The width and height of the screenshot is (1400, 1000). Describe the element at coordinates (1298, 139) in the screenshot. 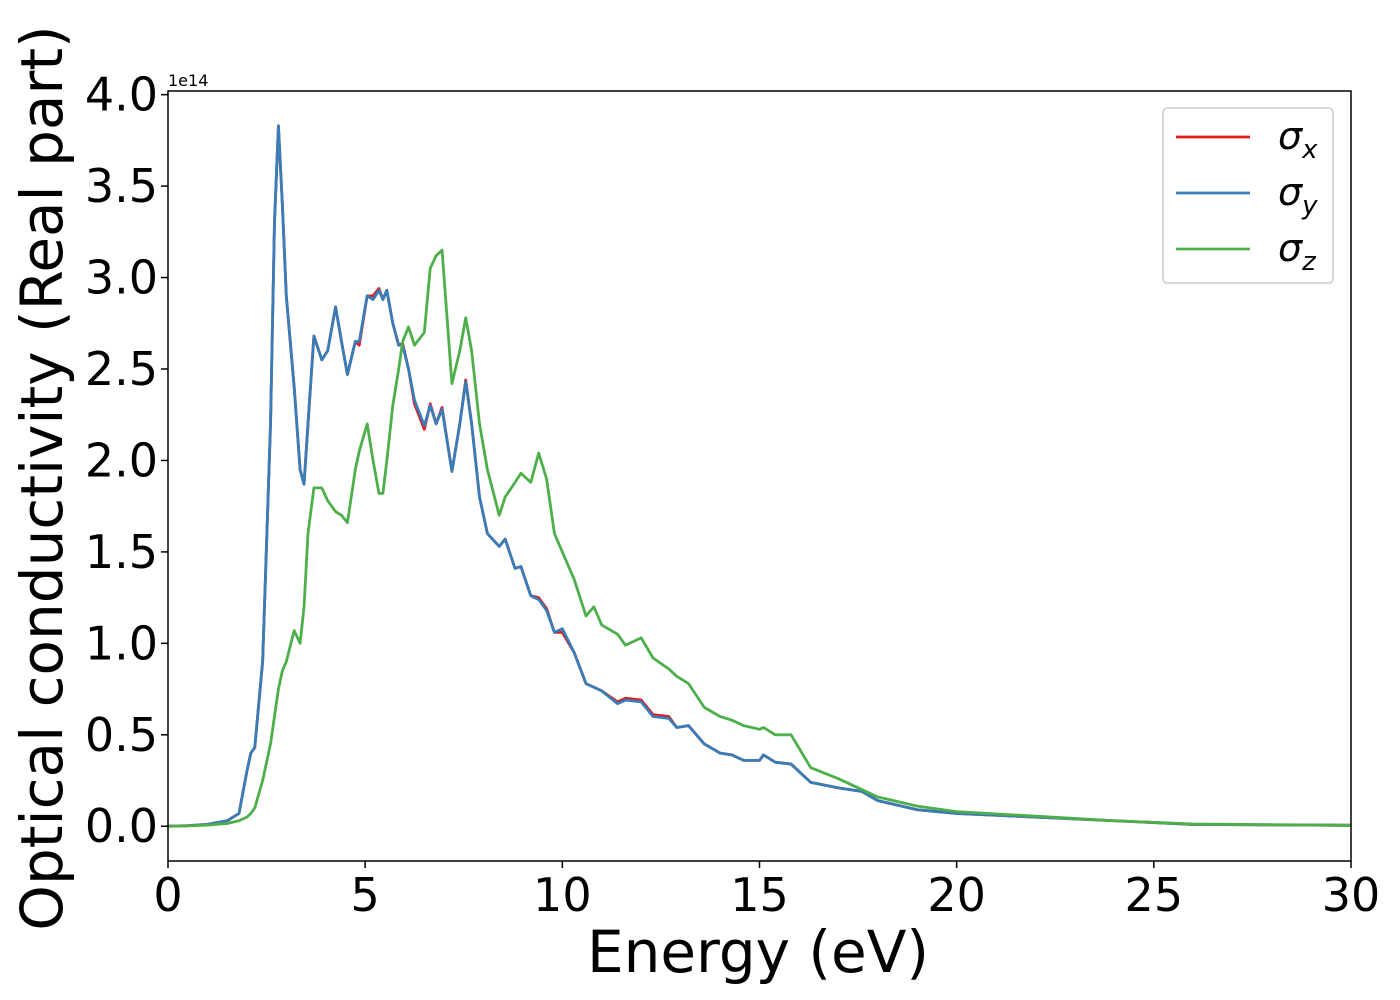

I see `legend-label: σx` at that location.